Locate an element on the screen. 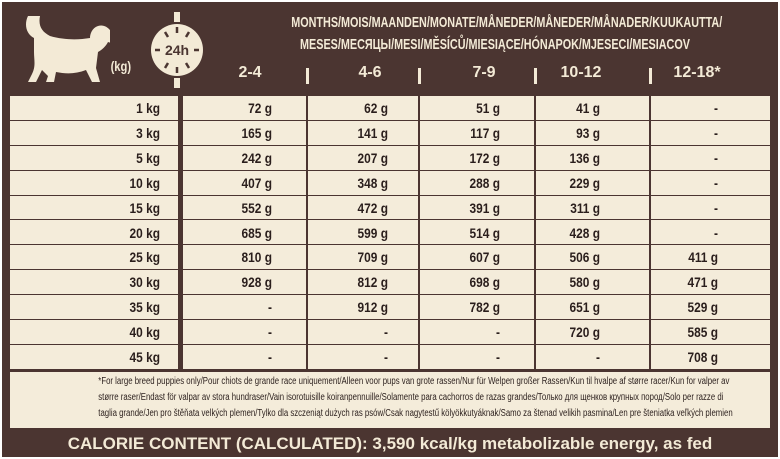 This screenshot has width=780, height=459. age-column-header: 2-4 is located at coordinates (250, 72).